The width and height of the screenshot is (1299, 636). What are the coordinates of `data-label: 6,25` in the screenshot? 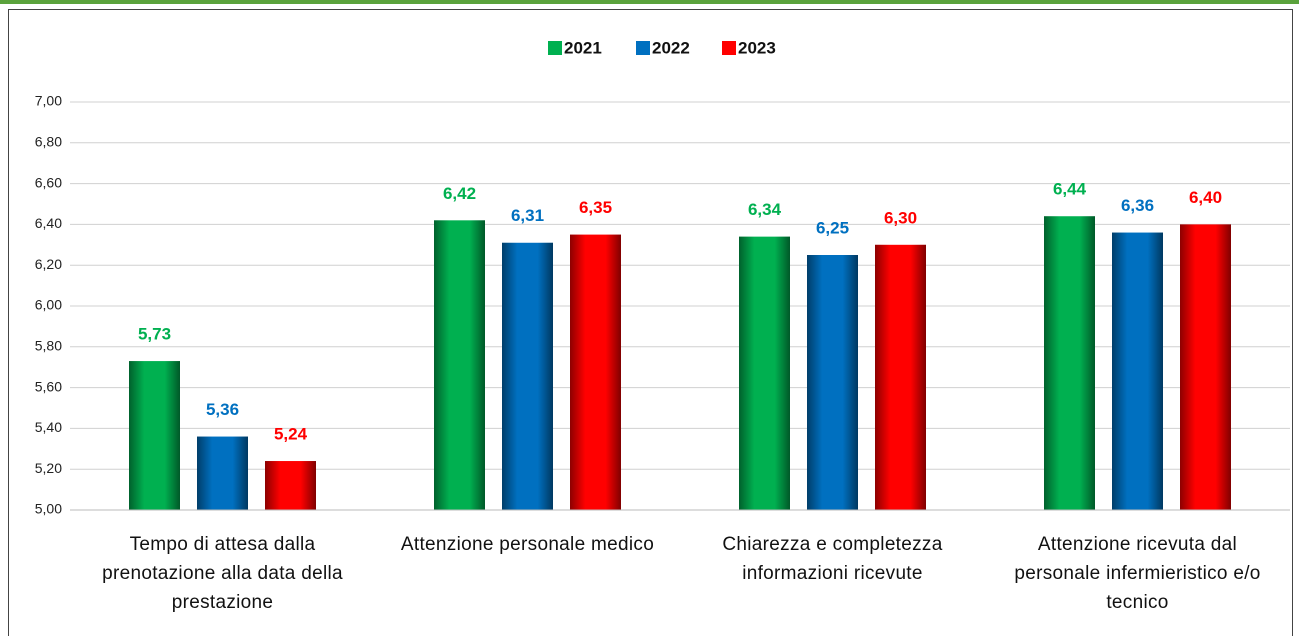 It's located at (832, 227).